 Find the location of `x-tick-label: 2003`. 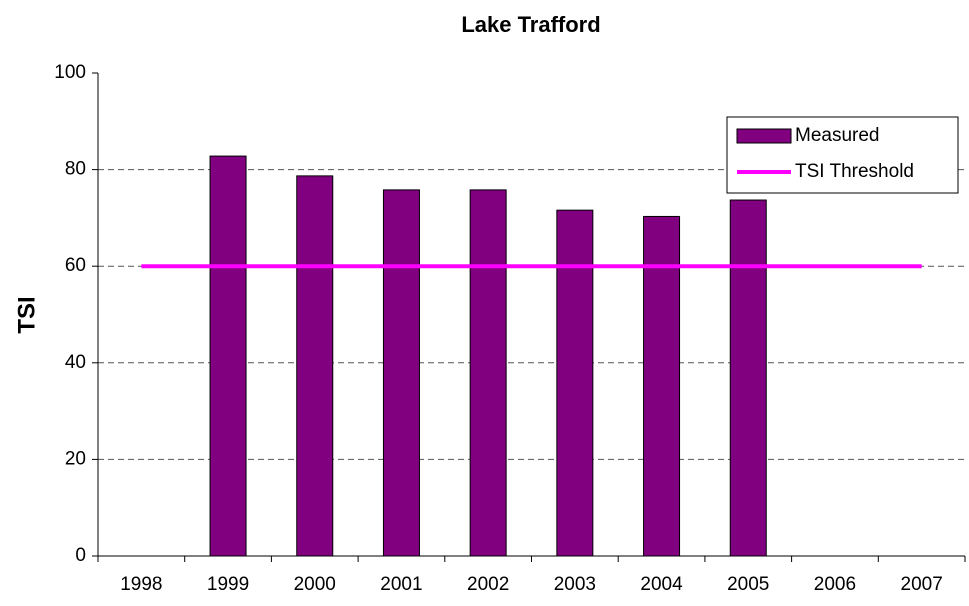

x-tick-label: 2003 is located at coordinates (575, 584).